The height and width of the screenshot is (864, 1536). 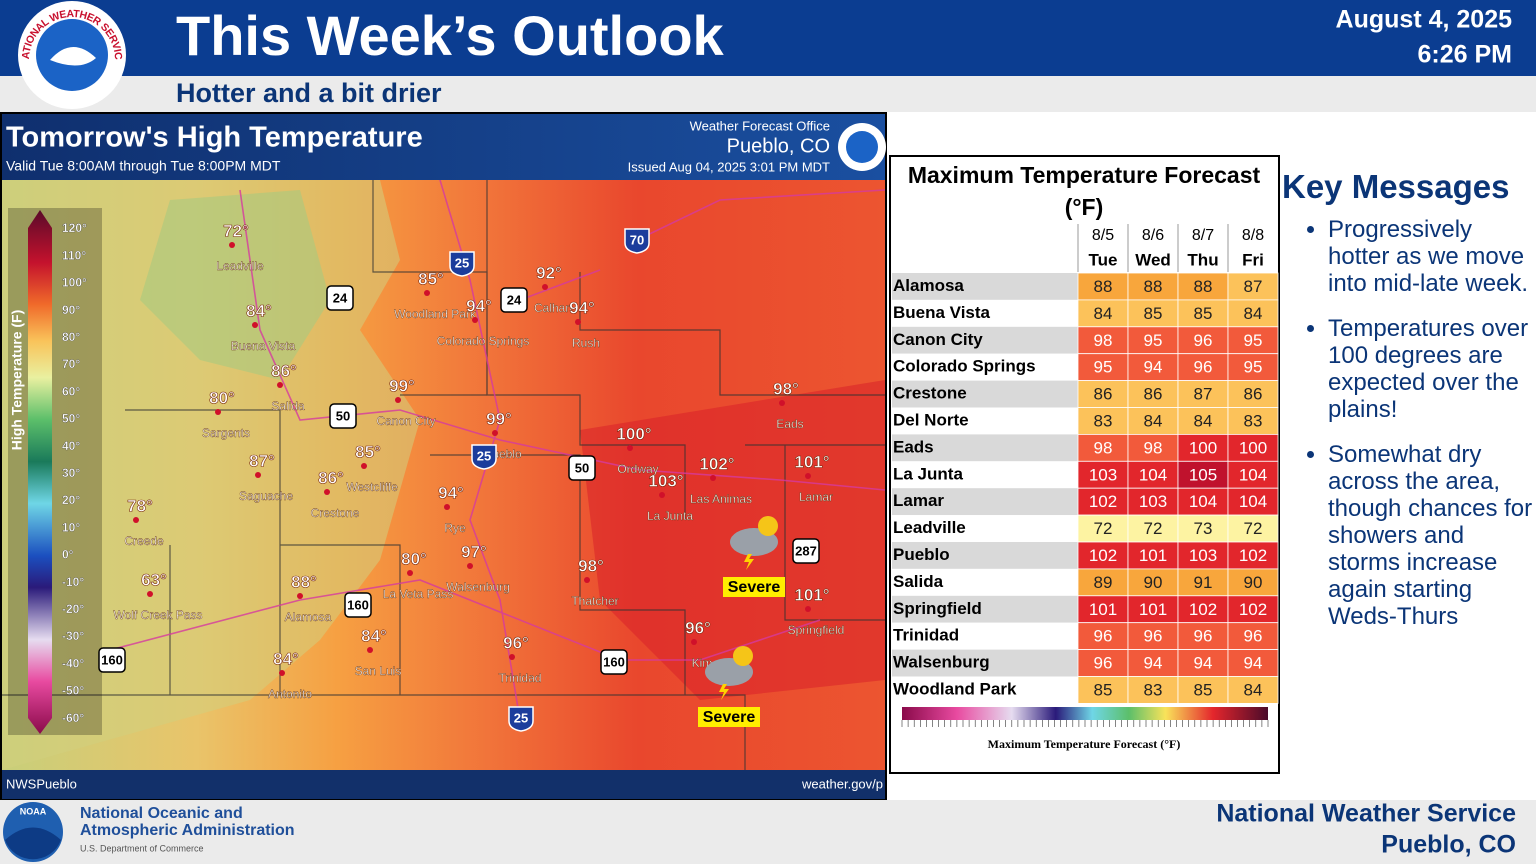 What do you see at coordinates (862, 147) in the screenshot?
I see `map-nws-logo-inner` at bounding box center [862, 147].